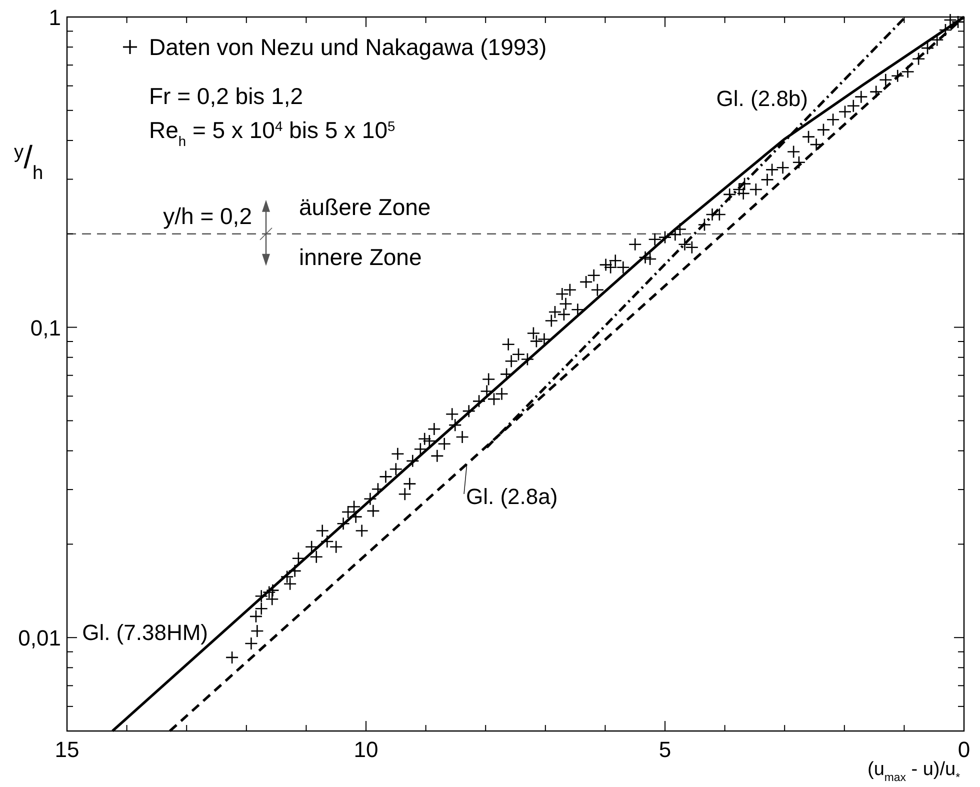 This screenshot has height=787, width=980. Describe the element at coordinates (29, 161) in the screenshot. I see `y-axis-title: $^{y}$/$_{h}$` at that location.